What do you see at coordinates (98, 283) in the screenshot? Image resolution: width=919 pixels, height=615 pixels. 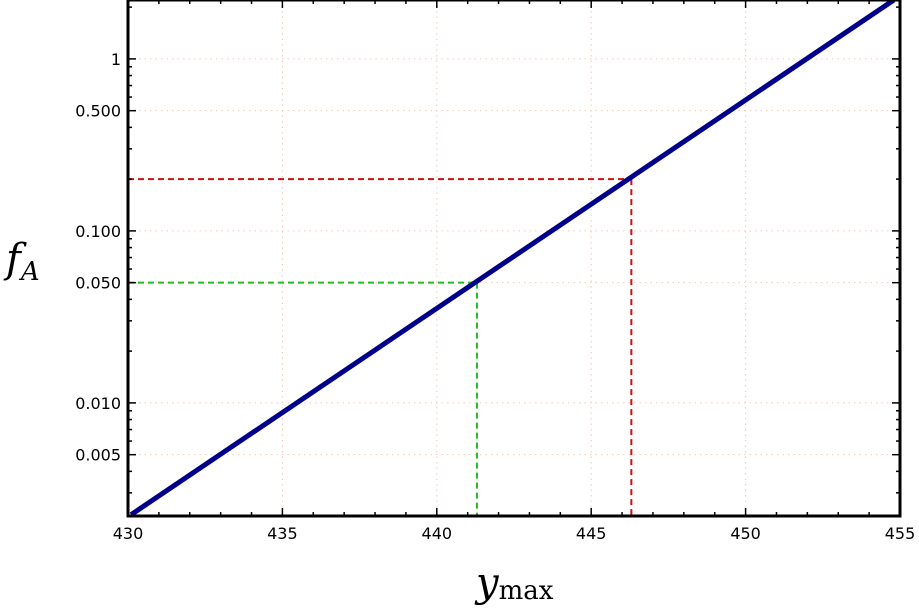 I see `y-tick-label: 0.050` at bounding box center [98, 283].